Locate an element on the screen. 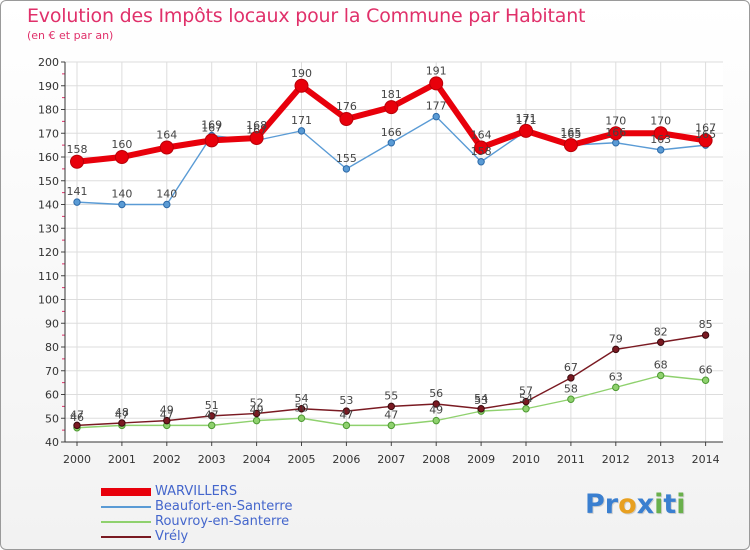 The width and height of the screenshot is (750, 550). logo-letter: i is located at coordinates (681, 504).